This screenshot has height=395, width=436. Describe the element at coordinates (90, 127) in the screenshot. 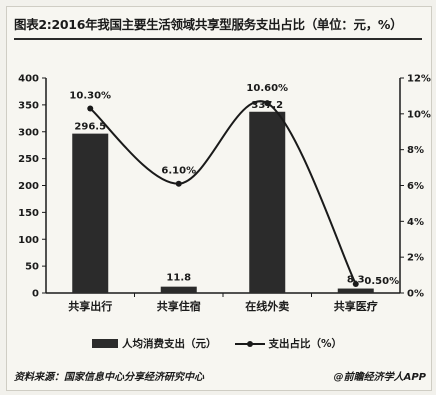

I see `bar-value-label: 296.5` at that location.